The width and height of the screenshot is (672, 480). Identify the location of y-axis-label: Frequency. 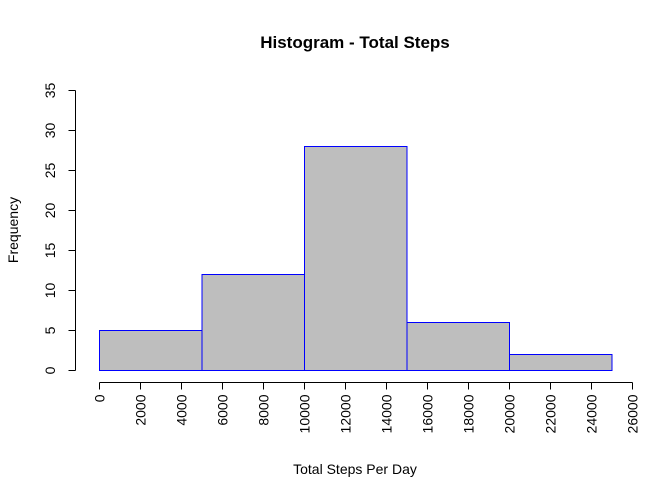
(13, 230).